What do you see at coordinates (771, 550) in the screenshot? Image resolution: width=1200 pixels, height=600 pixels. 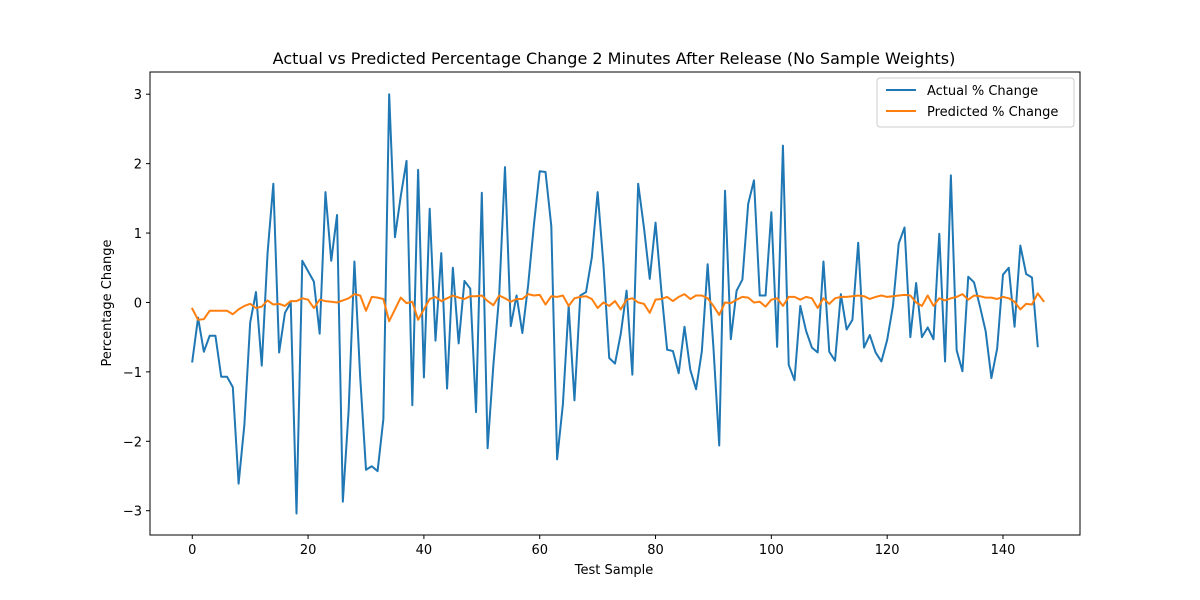 I see `x-tick-label: 100` at bounding box center [771, 550].